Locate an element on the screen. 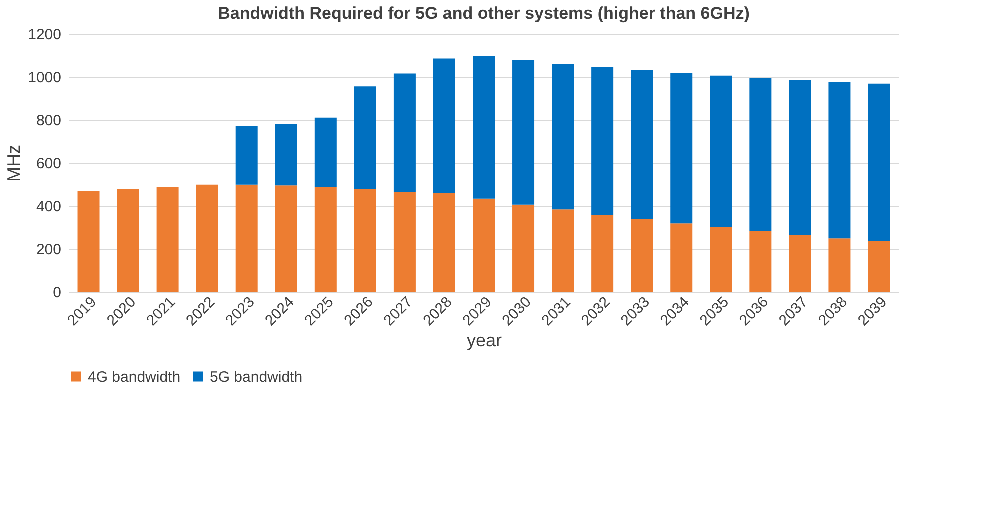 Image resolution: width=997 pixels, height=531 pixels. y-tick-label: 1200 is located at coordinates (45, 35).